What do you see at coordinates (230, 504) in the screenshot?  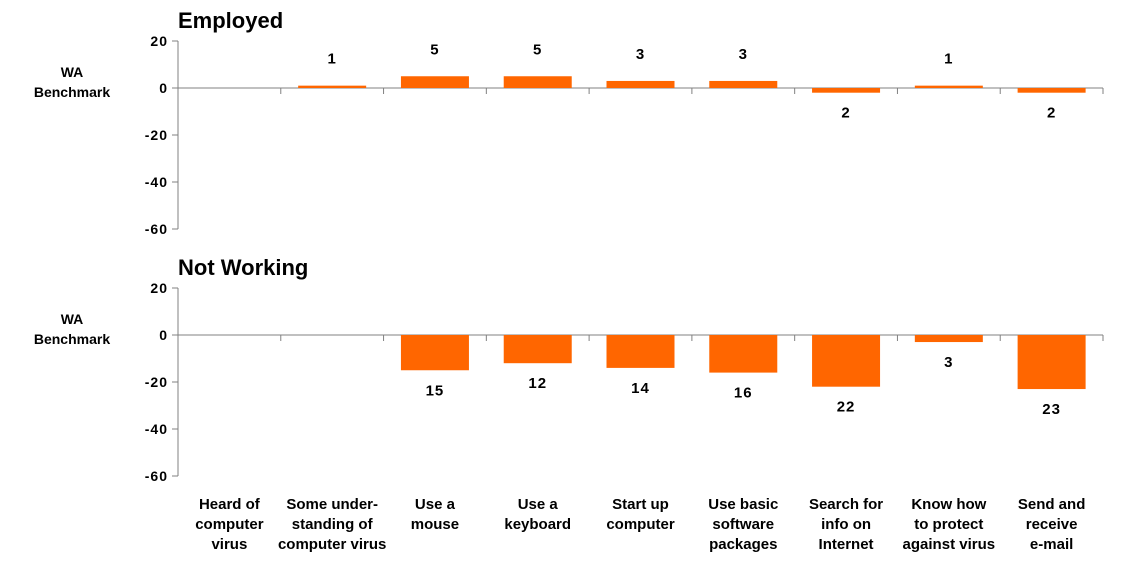 I see `x-category-label: Heard of` at bounding box center [230, 504].